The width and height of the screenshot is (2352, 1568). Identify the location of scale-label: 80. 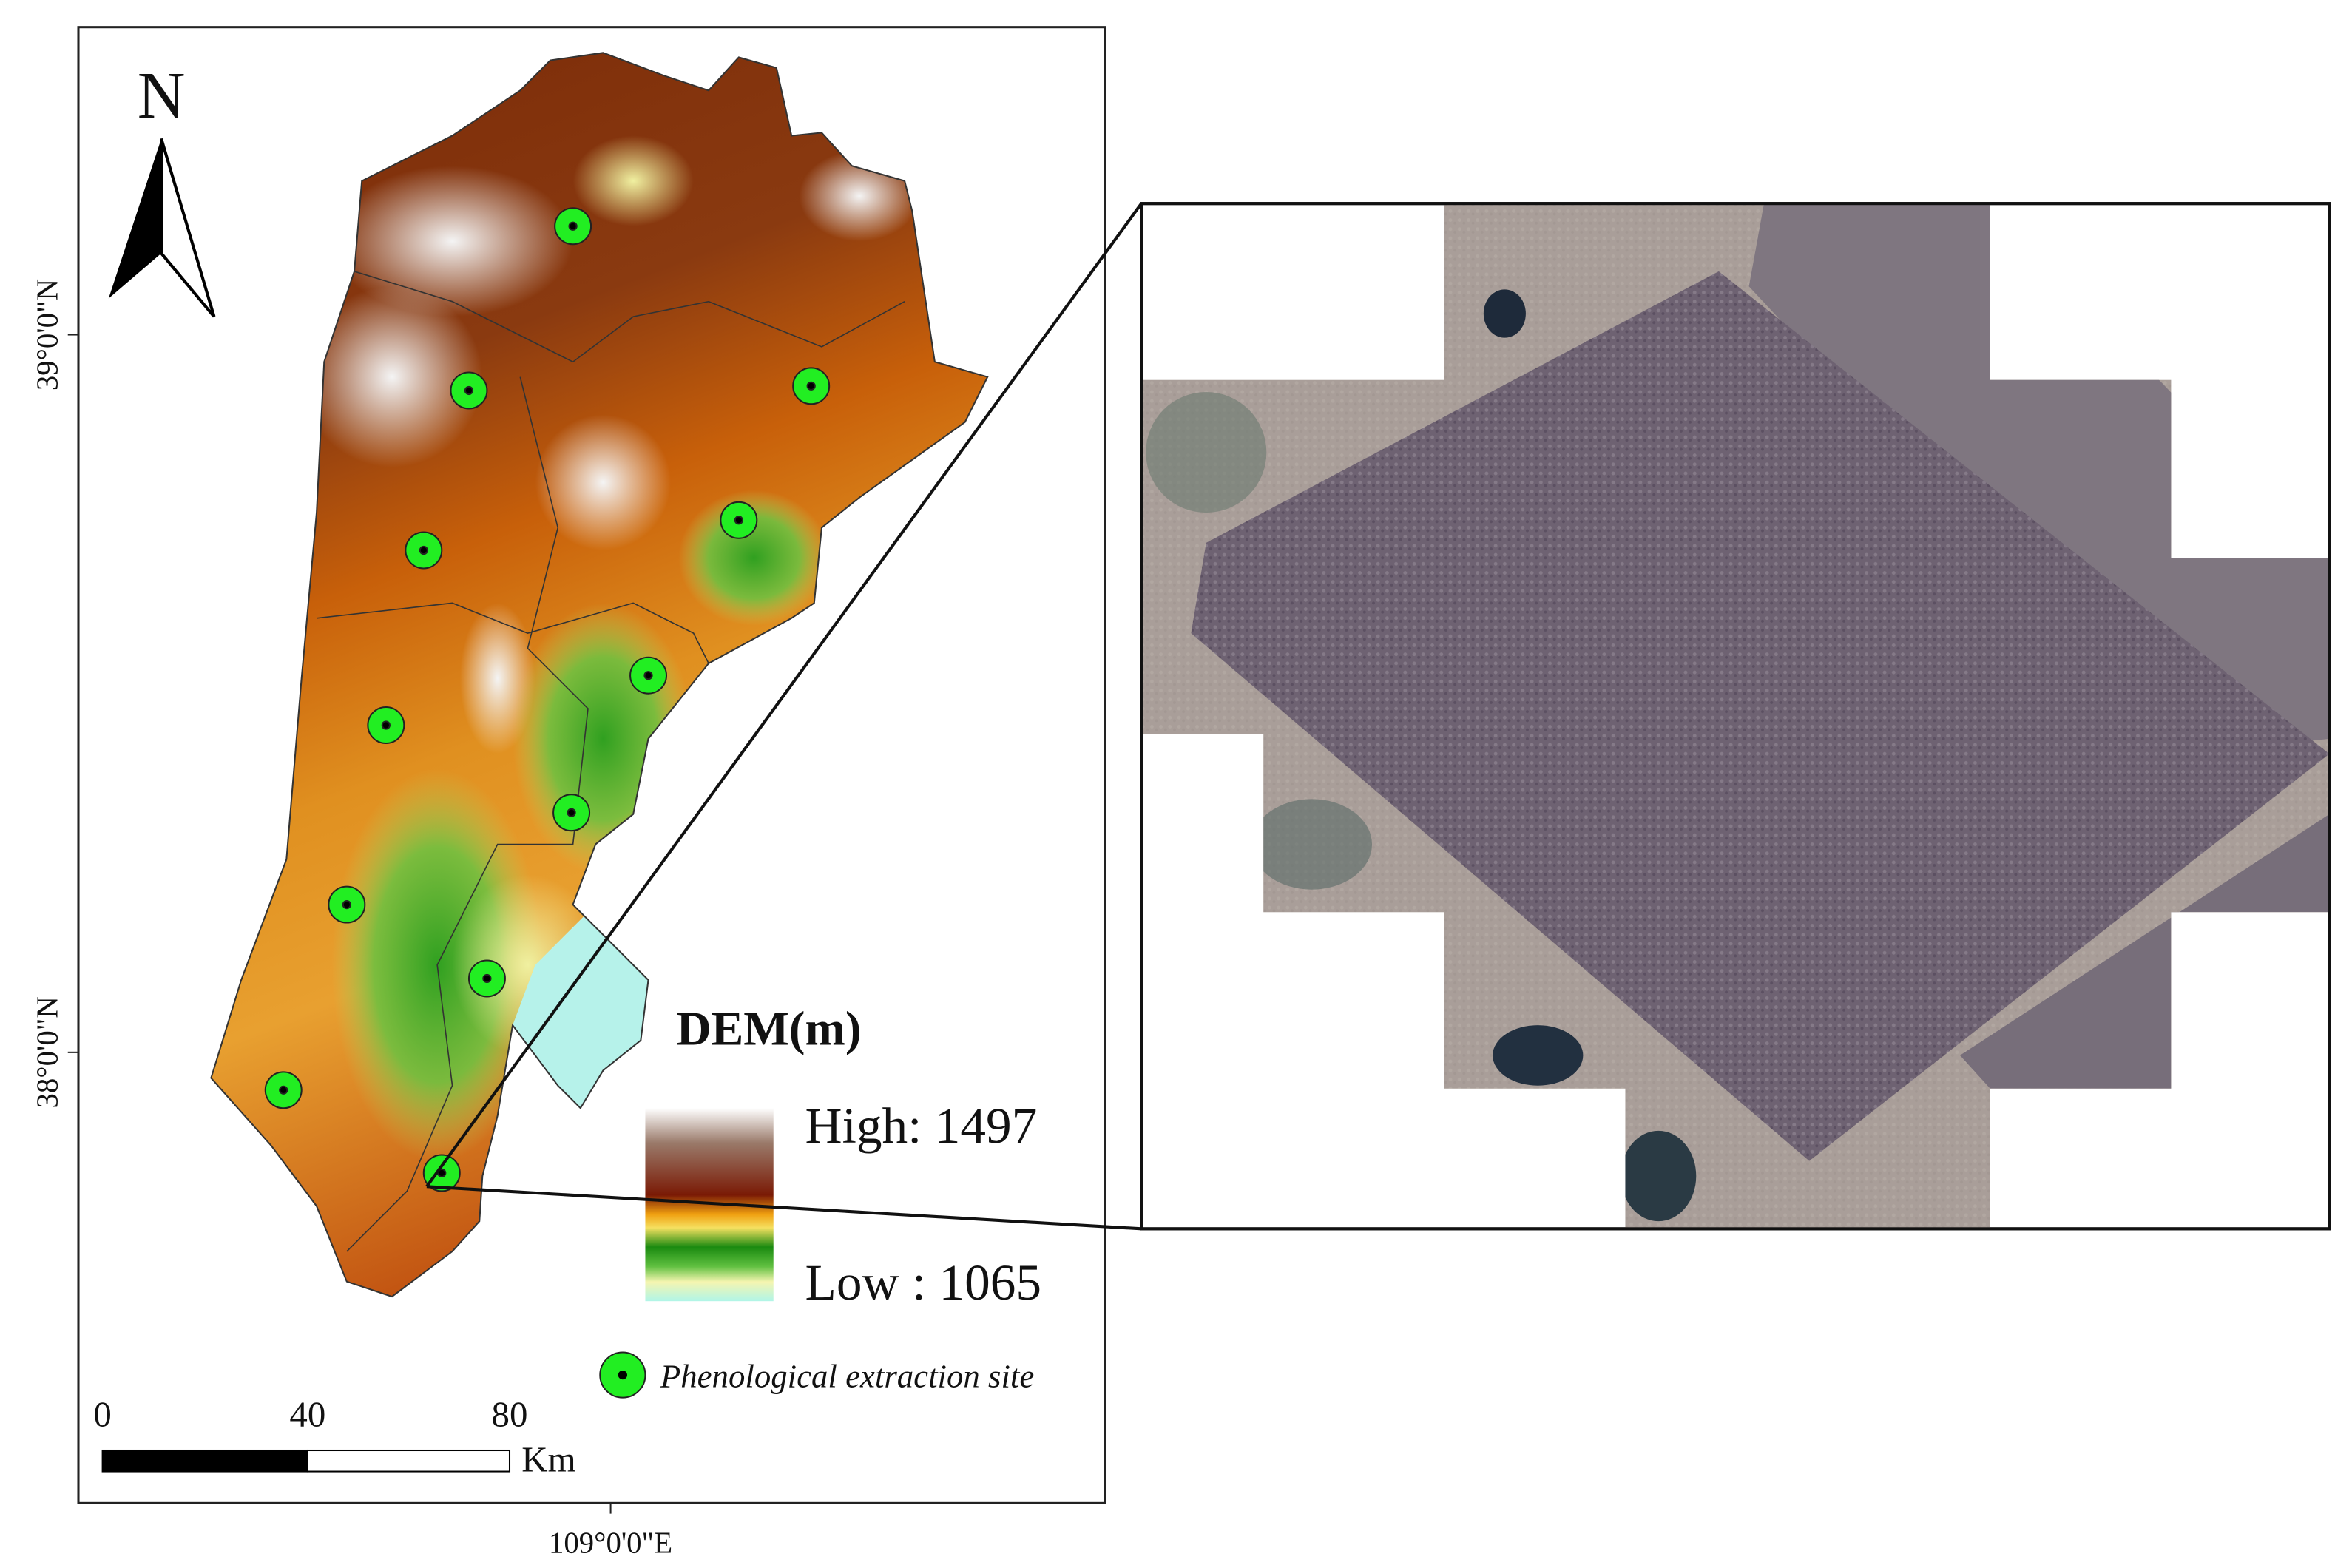
(510, 1413).